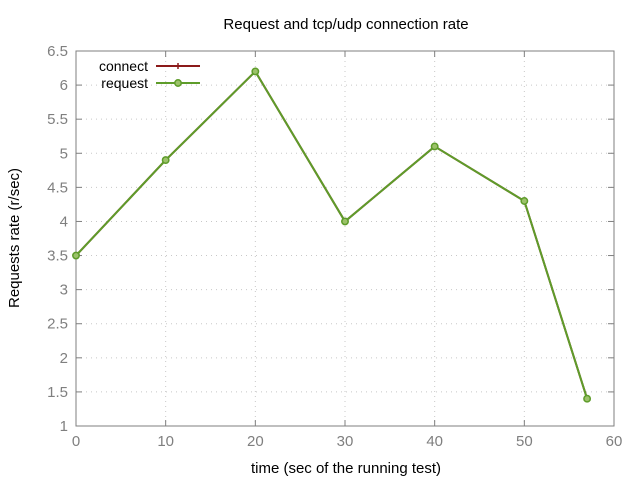 This screenshot has height=480, width=640. What do you see at coordinates (150, 83) in the screenshot?
I see `legend-entry-request: request` at bounding box center [150, 83].